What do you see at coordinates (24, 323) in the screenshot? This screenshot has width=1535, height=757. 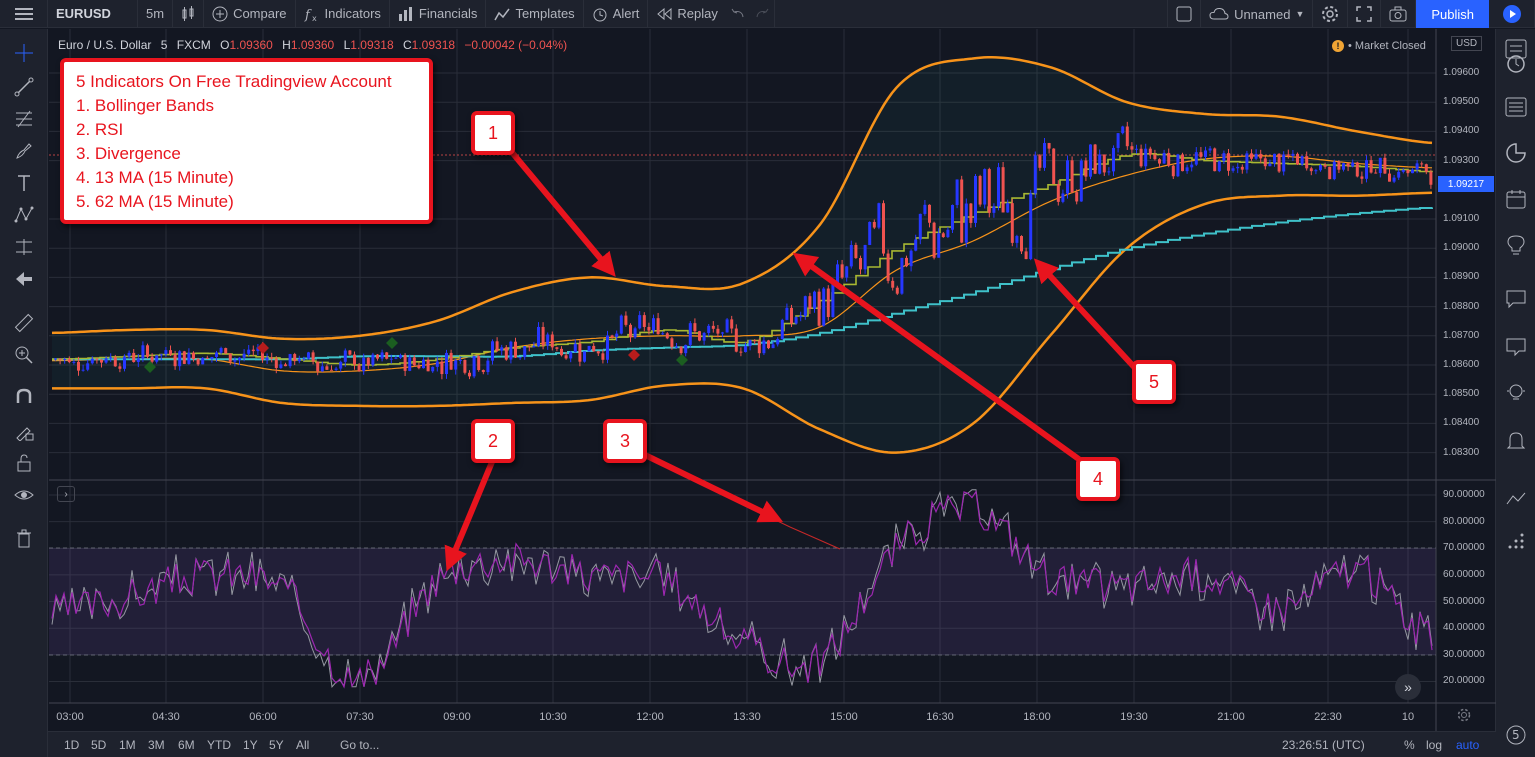 I see `ruler-icon` at bounding box center [24, 323].